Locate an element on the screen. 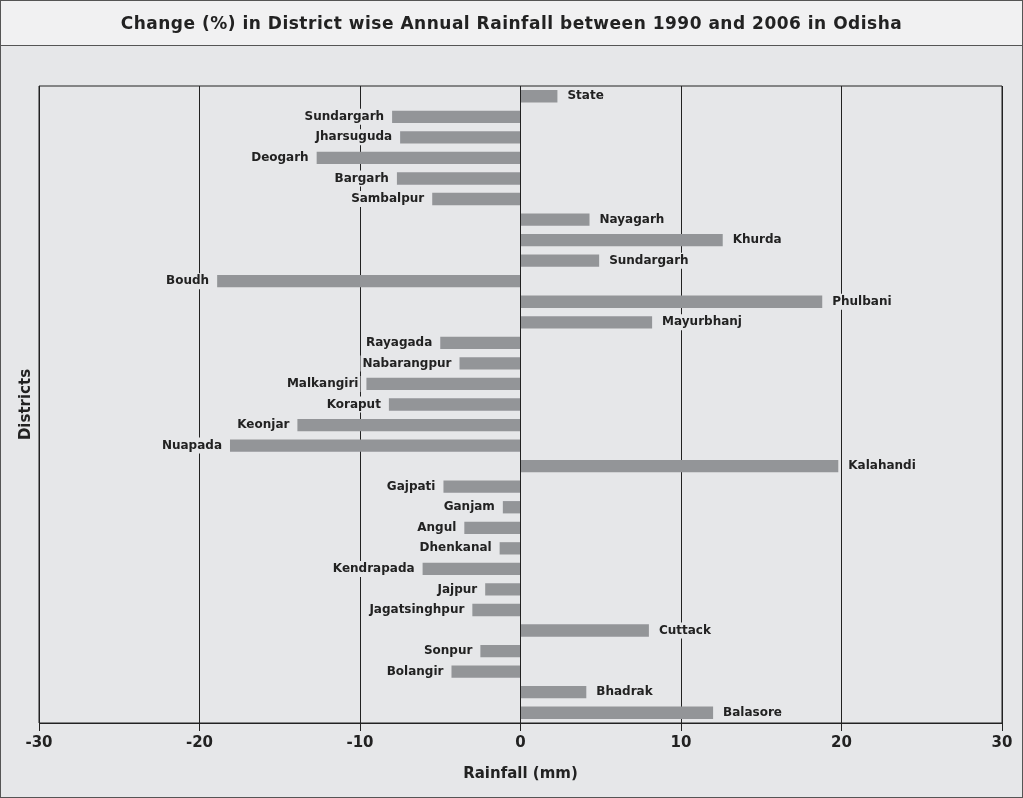 This screenshot has height=798, width=1023. x-tick-label: 20 is located at coordinates (841, 741).